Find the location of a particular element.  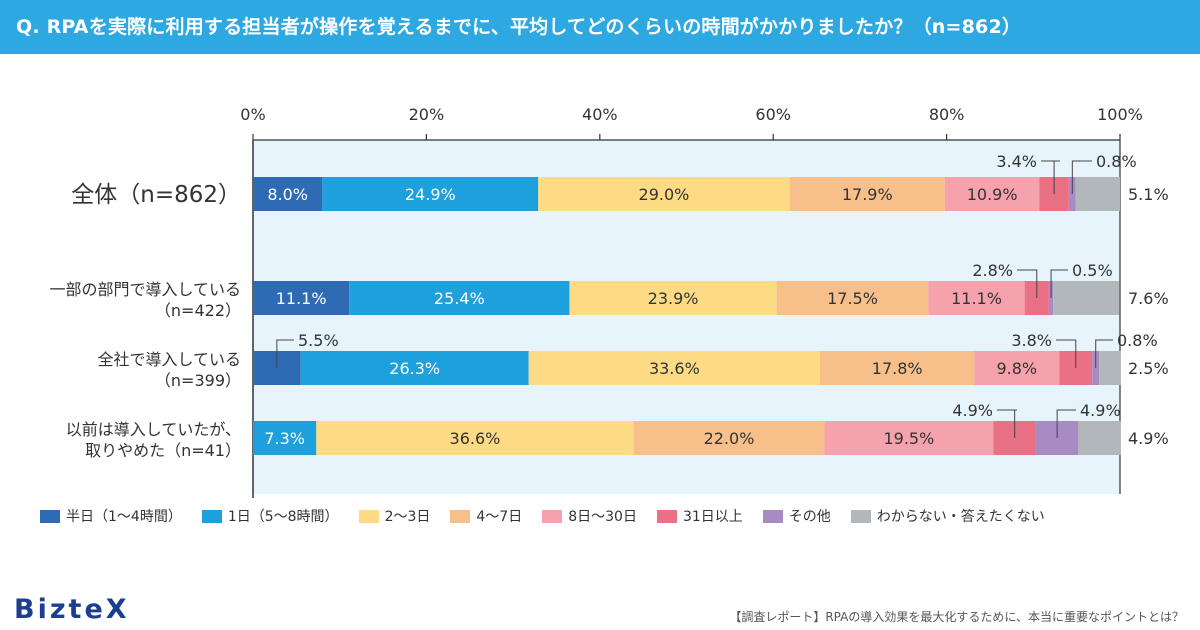

legend-item: その他 is located at coordinates (796, 516).